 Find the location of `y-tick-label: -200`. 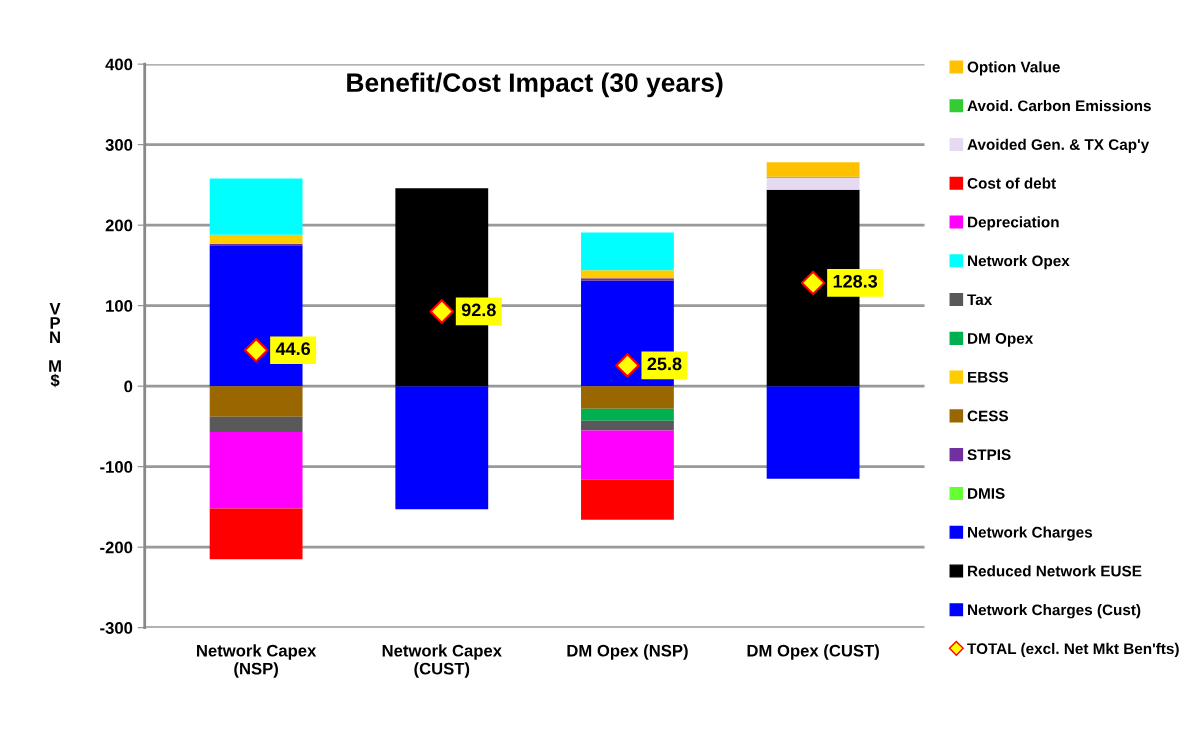

y-tick-label: -200 is located at coordinates (116, 547).